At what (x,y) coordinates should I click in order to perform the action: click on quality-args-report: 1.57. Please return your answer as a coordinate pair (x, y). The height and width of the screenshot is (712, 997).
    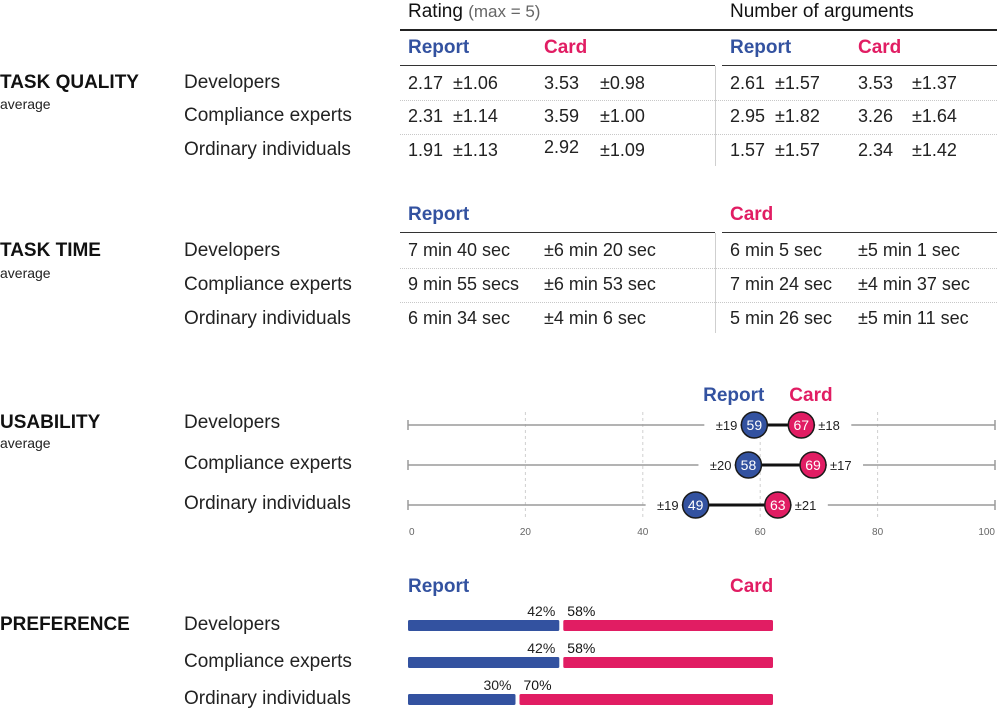
    Looking at the image, I should click on (748, 150).